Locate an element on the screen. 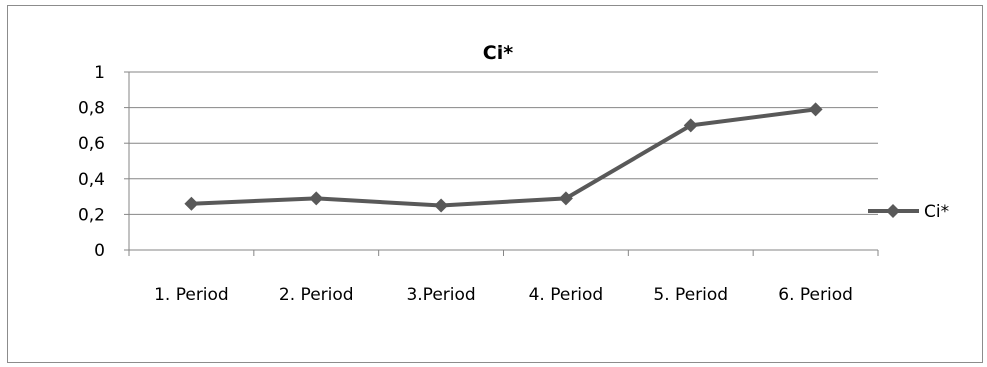  y-tick-label: 0 is located at coordinates (99, 251).